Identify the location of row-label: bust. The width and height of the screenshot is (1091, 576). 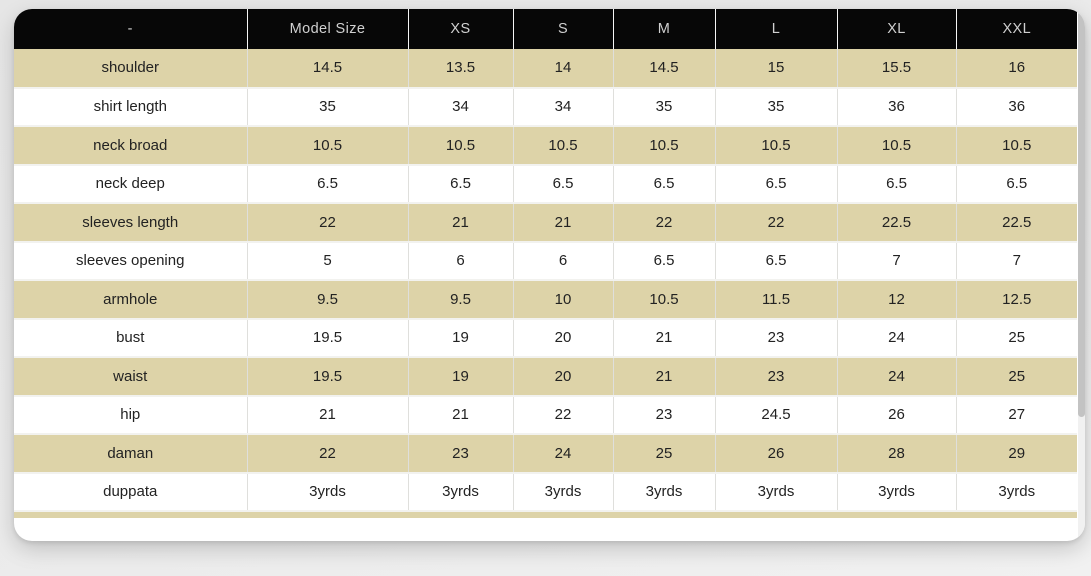
(131, 338).